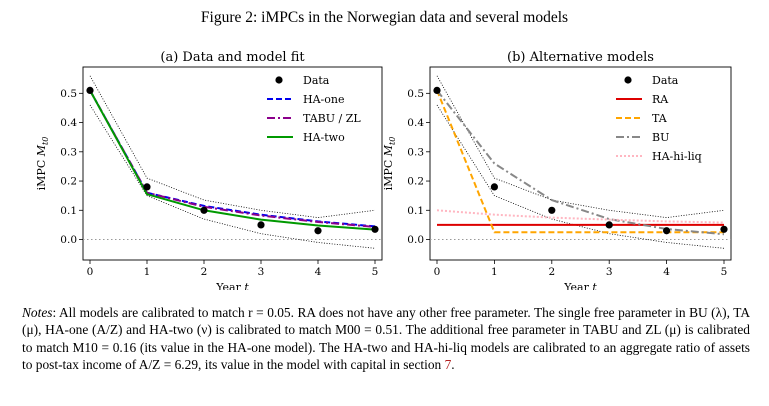  What do you see at coordinates (660, 99) in the screenshot?
I see `legend-label: RA` at bounding box center [660, 99].